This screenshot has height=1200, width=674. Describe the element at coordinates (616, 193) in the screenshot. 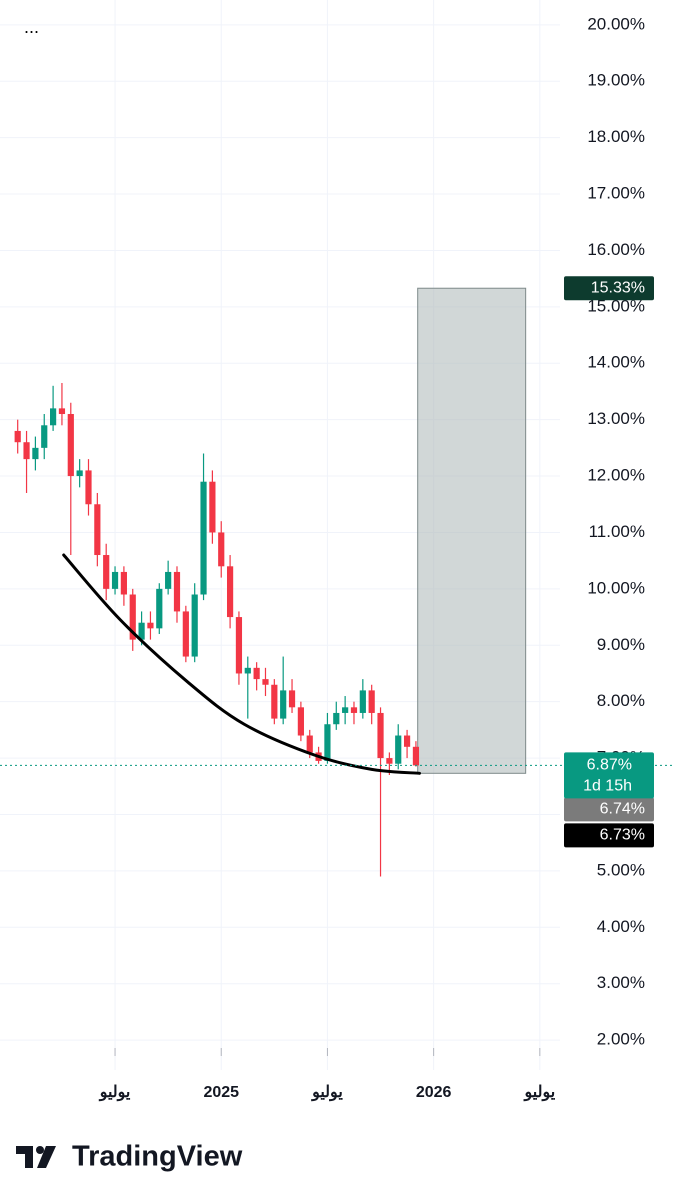

I see `y-tick-label: 17.00%` at that location.